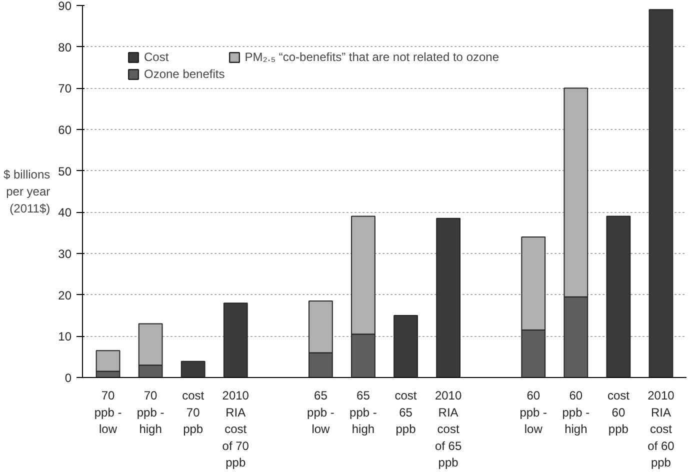 The image size is (691, 472). Describe the element at coordinates (320, 412) in the screenshot. I see `x-tick-label: 65 ppb - low` at that location.